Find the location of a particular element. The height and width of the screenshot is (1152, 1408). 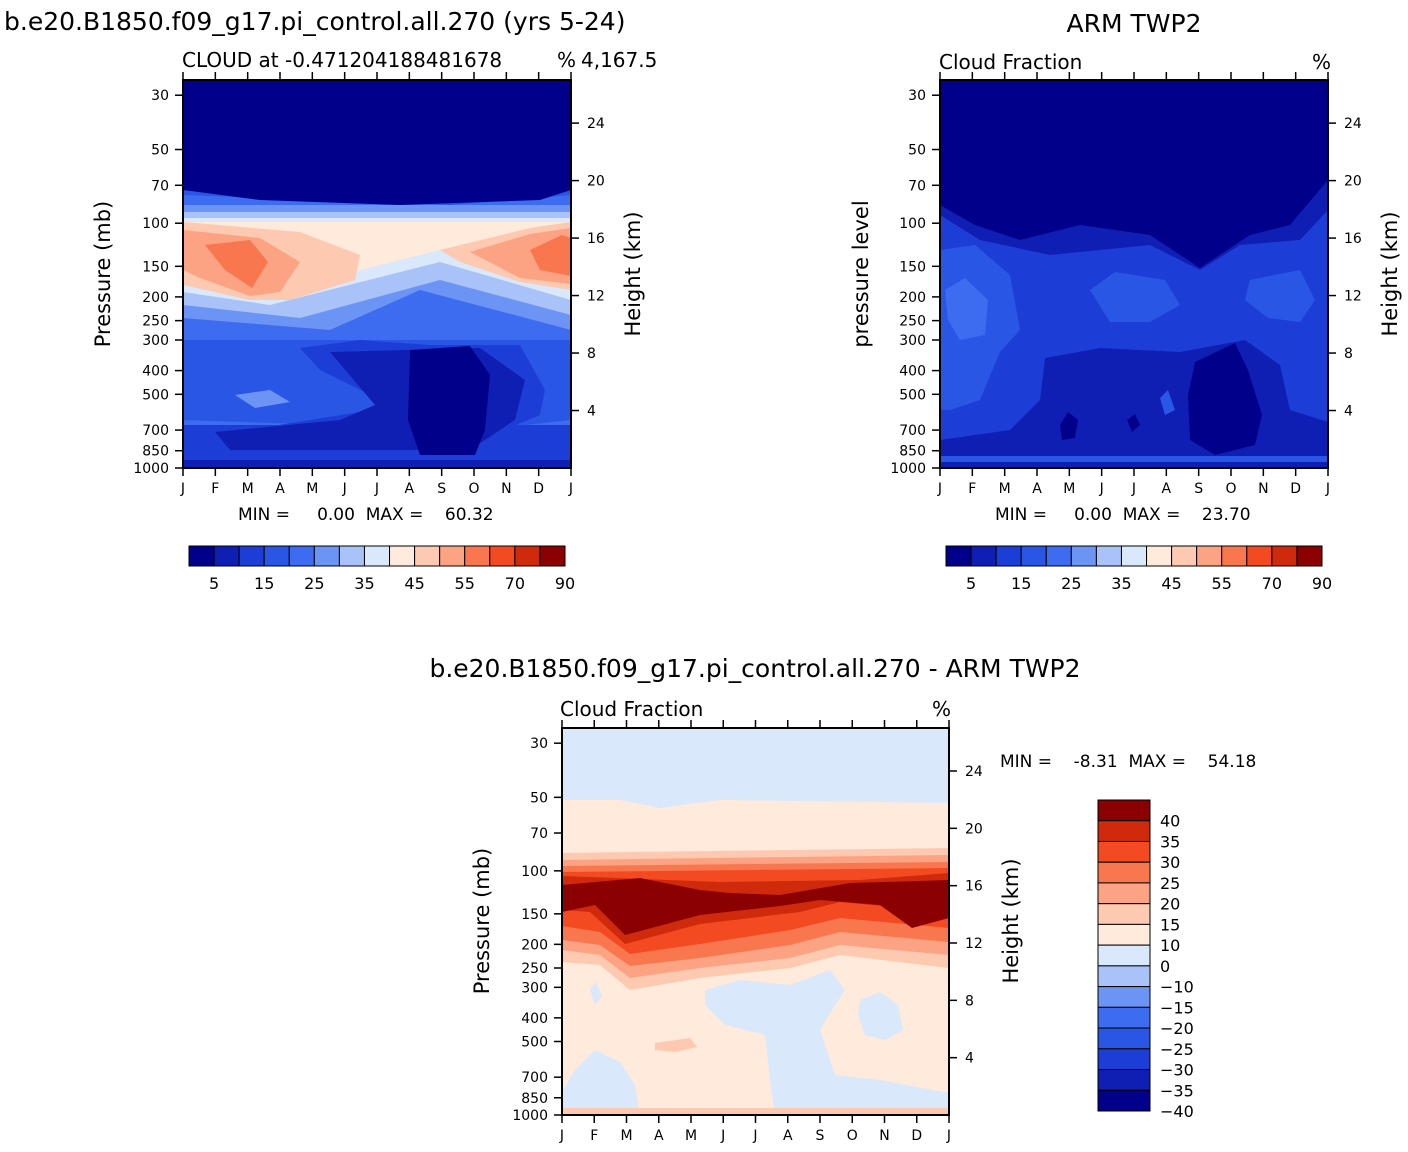

pressure-tick-label: 200 is located at coordinates (155, 298).